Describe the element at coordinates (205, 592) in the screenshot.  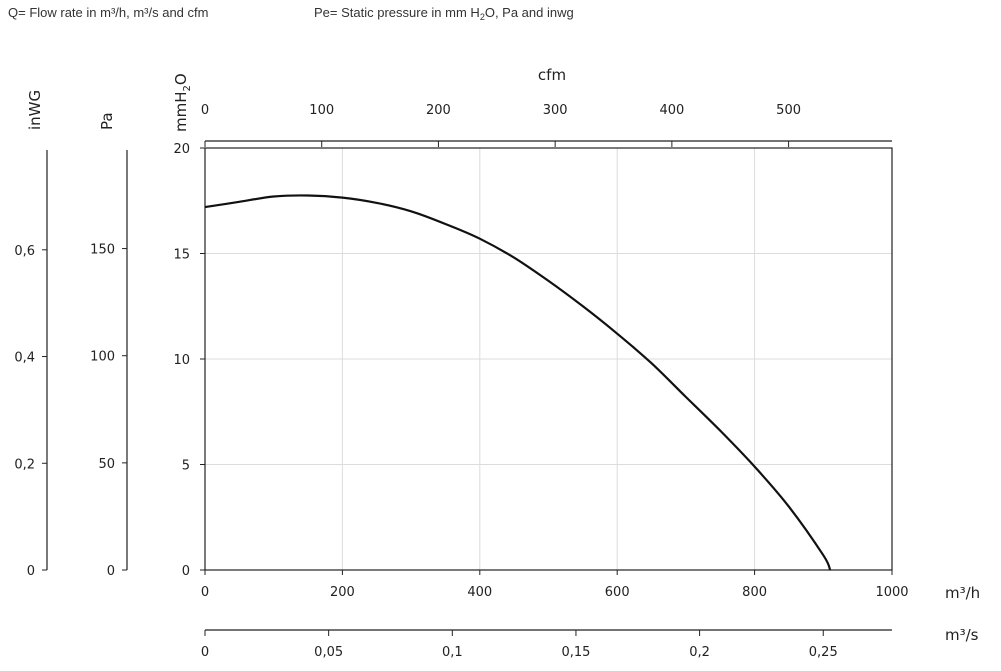
I see `x-tick-label: 0` at that location.